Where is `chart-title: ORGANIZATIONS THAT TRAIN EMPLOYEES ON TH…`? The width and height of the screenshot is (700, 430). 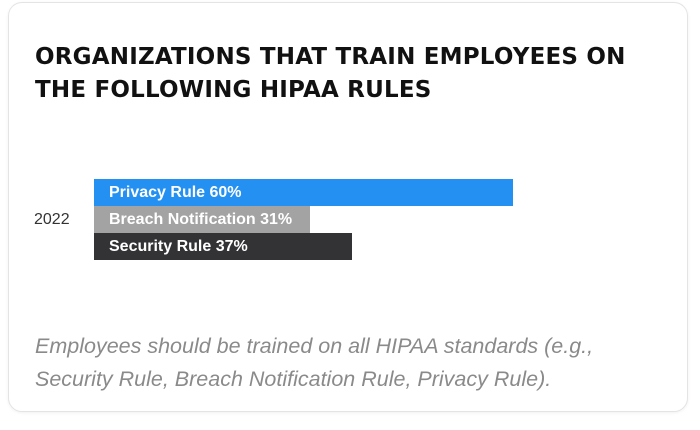 chart-title: ORGANIZATIONS THAT TRAIN EMPLOYEES ON TH… is located at coordinates (330, 73).